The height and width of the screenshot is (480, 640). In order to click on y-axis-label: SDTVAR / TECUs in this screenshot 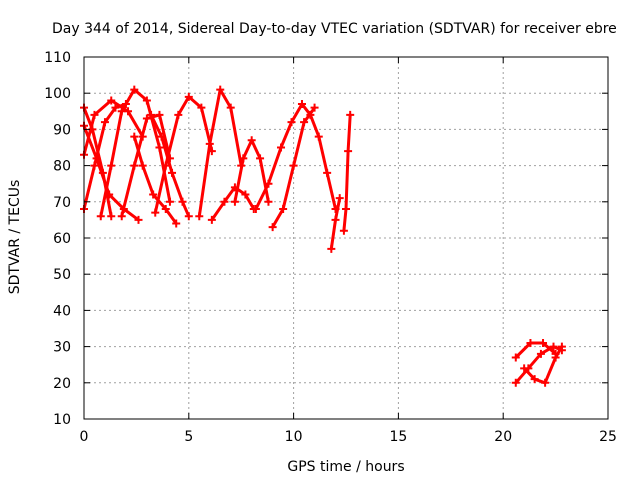, I will do `click(15, 237)`.